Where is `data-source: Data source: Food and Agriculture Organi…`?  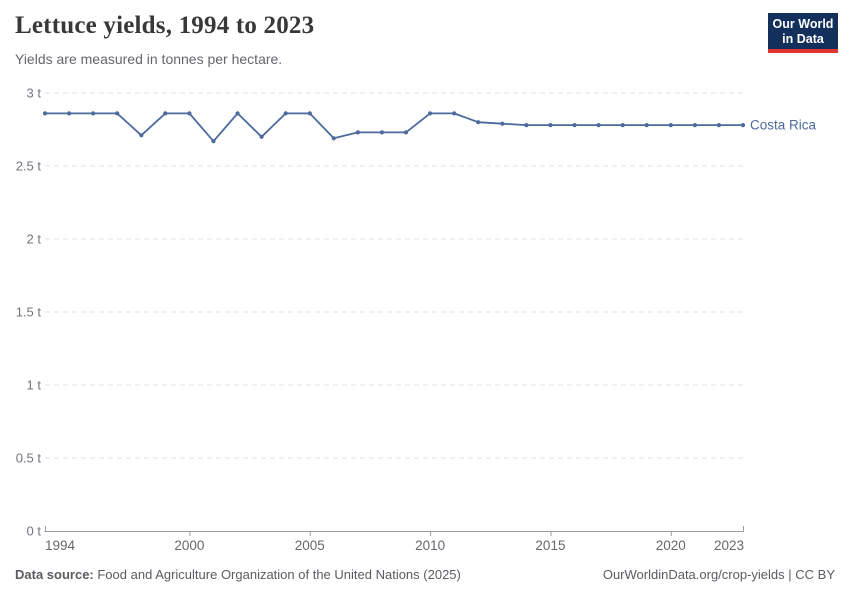
data-source: Data source: Food and Agriculture Organi… is located at coordinates (238, 574).